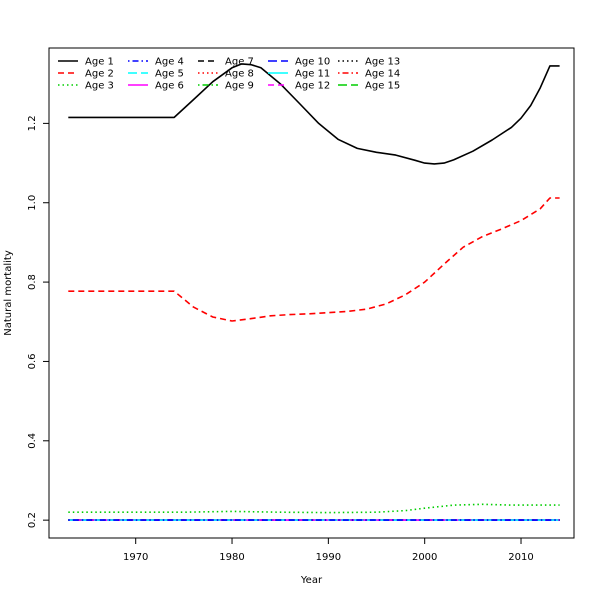 The height and width of the screenshot is (600, 600). Describe the element at coordinates (311, 580) in the screenshot. I see `x-axis-title: Year` at that location.